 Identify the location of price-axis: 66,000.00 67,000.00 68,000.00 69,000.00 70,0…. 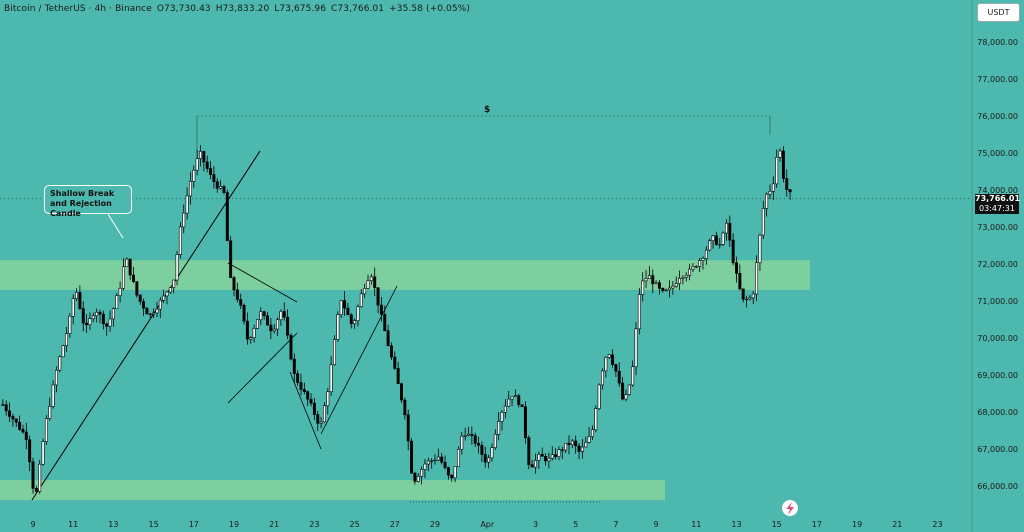
(994, 266).